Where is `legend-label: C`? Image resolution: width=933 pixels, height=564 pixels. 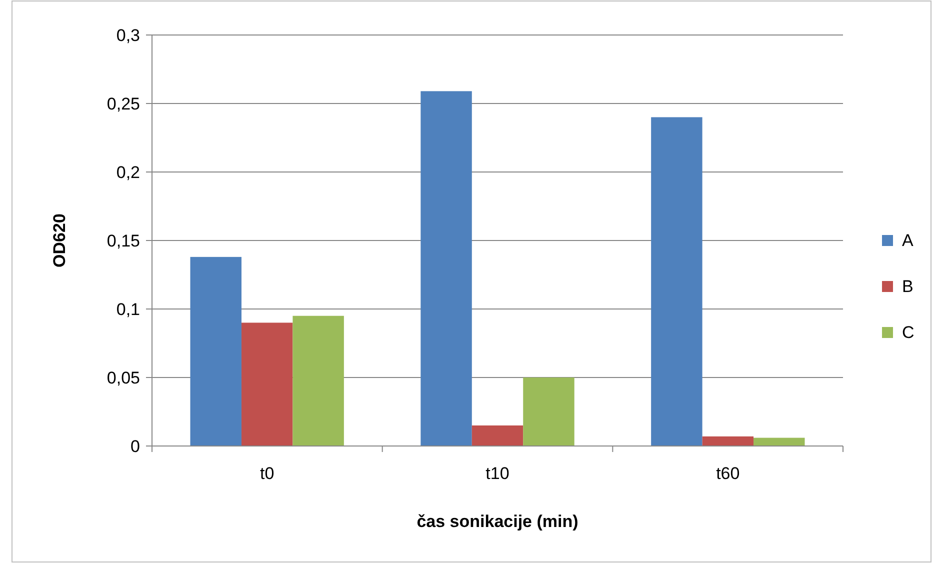 legend-label: C is located at coordinates (908, 332).